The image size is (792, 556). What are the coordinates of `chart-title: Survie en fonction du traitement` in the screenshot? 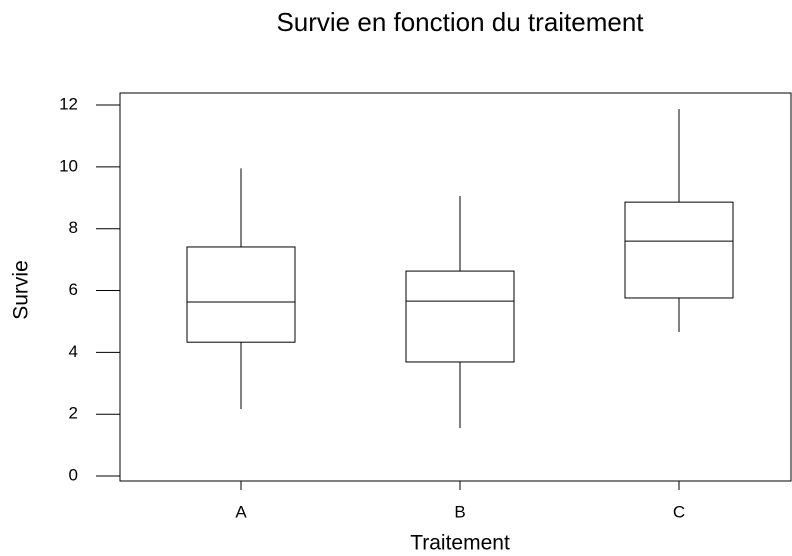 It's located at (460, 22).